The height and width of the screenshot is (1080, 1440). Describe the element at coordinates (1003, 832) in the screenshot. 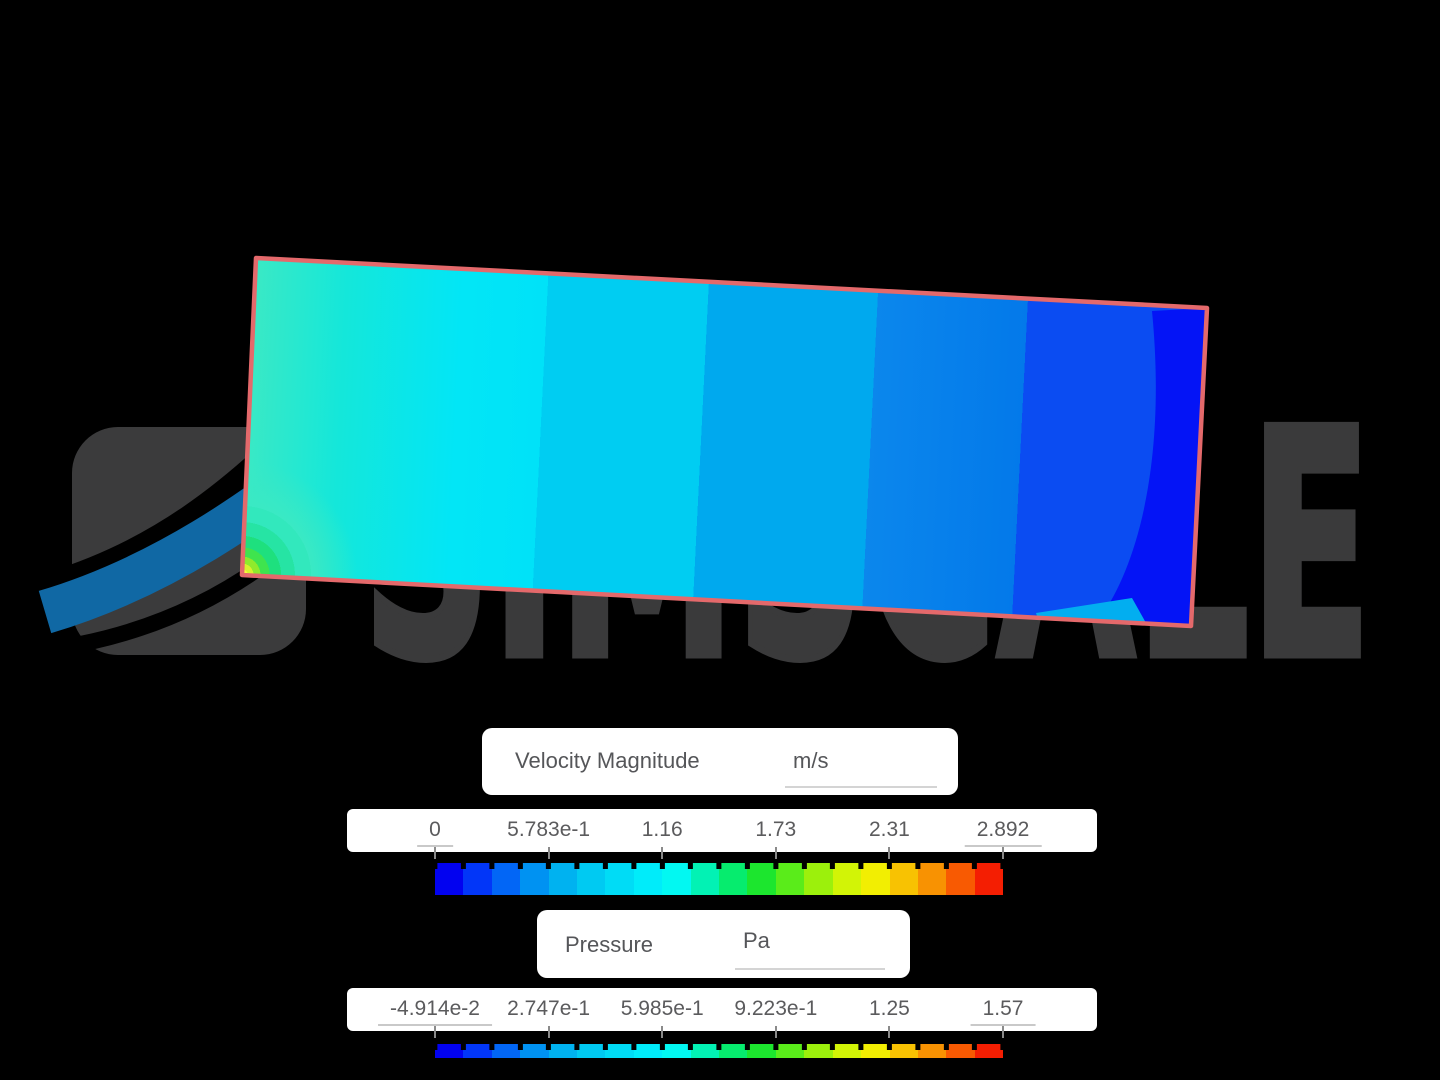

I see `tick-label: 2.892` at that location.